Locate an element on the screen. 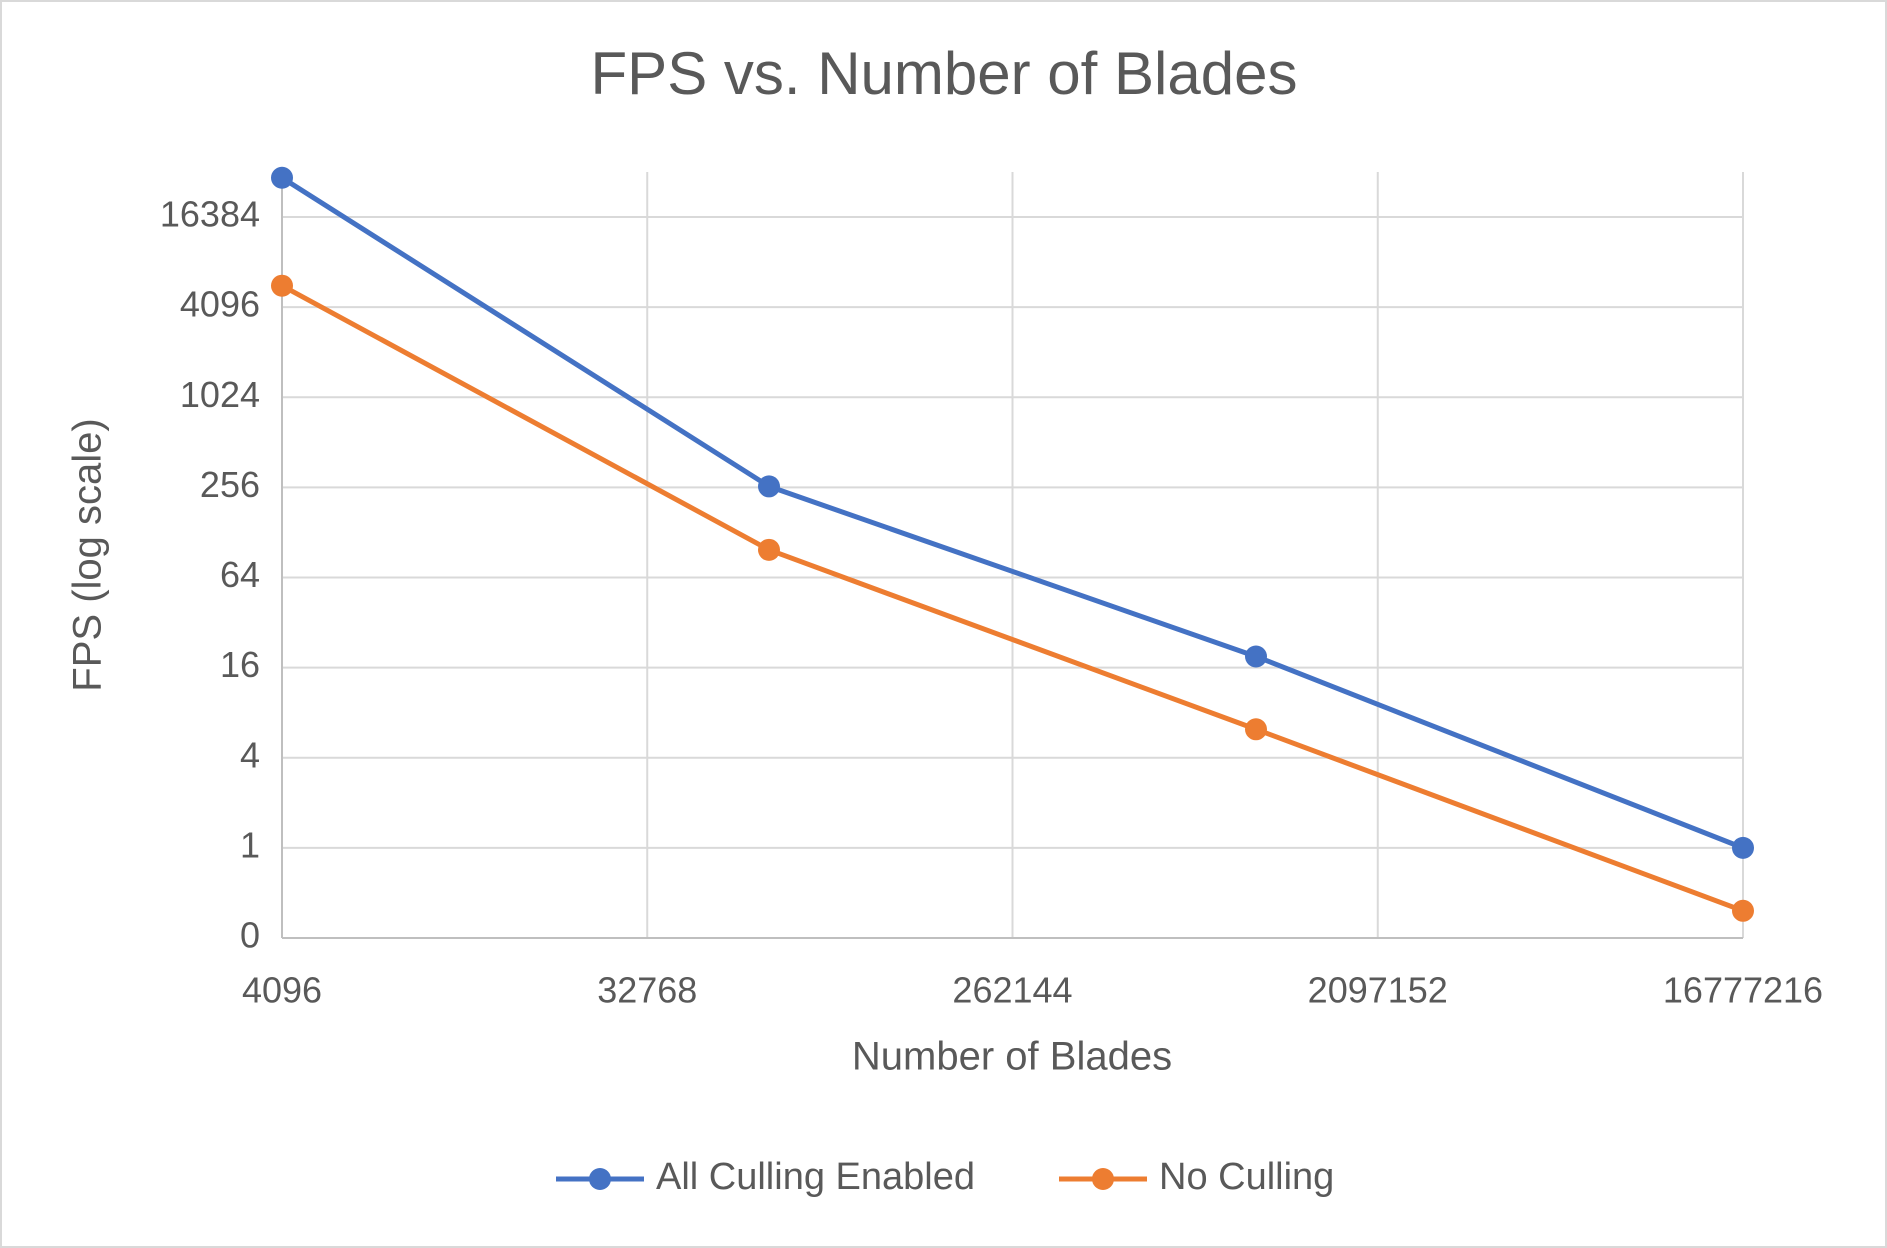 This screenshot has height=1248, width=1887. x-tick-label: 2097152 is located at coordinates (1378, 990).